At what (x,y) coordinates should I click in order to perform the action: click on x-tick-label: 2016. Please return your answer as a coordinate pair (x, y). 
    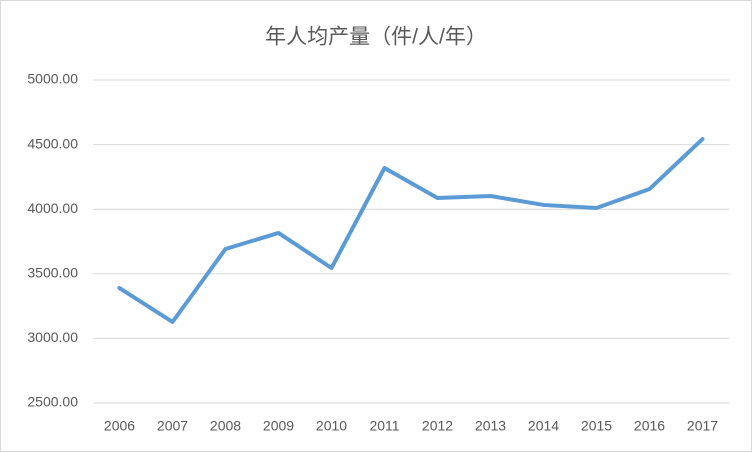
    Looking at the image, I should click on (649, 426).